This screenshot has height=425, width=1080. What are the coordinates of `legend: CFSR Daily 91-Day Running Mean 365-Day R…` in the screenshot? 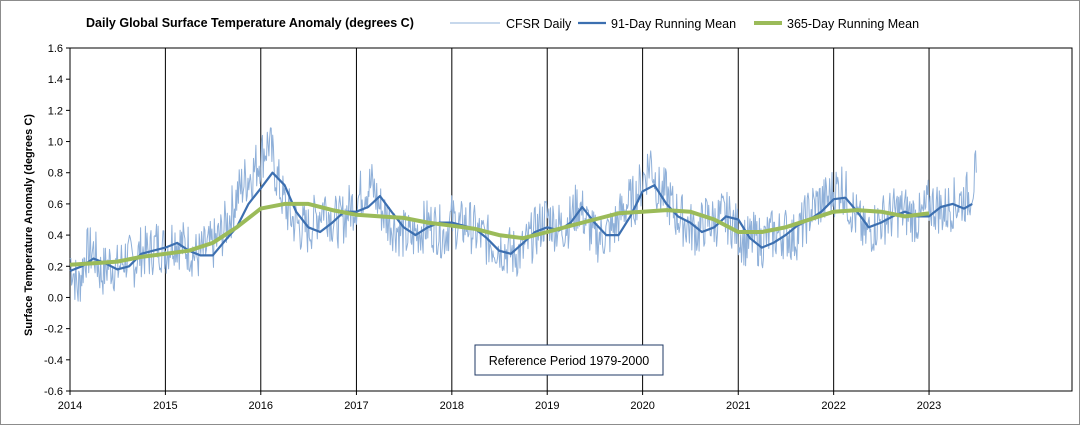 It's located at (684, 24).